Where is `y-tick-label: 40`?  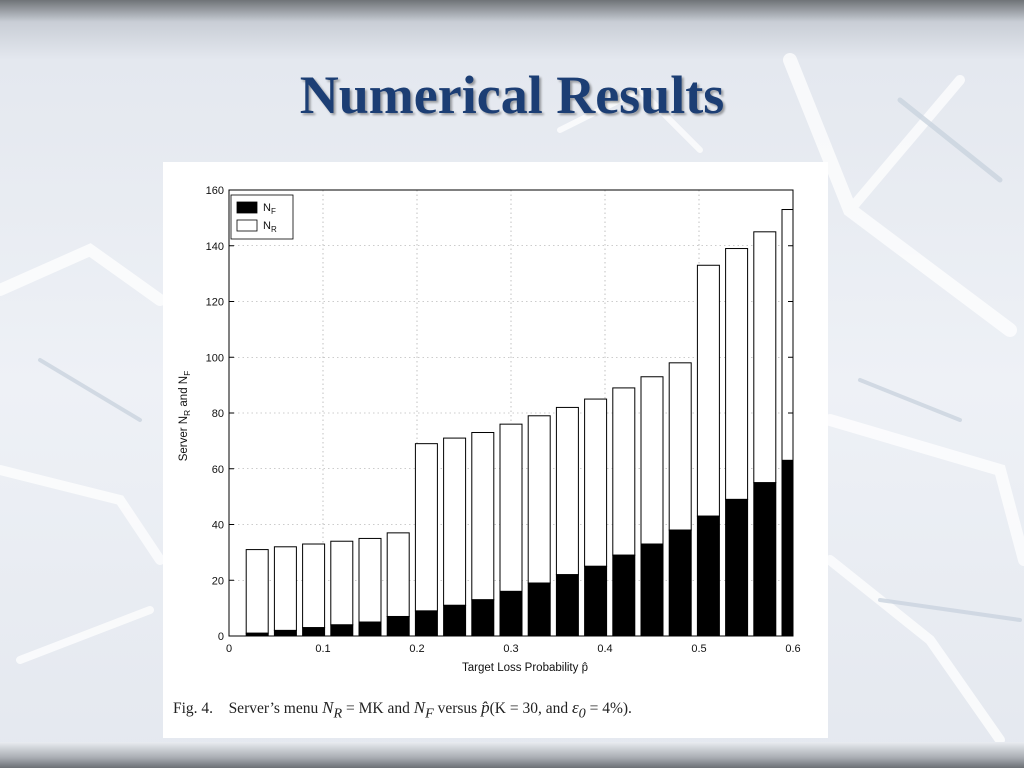 y-tick-label: 40 is located at coordinates (218, 526).